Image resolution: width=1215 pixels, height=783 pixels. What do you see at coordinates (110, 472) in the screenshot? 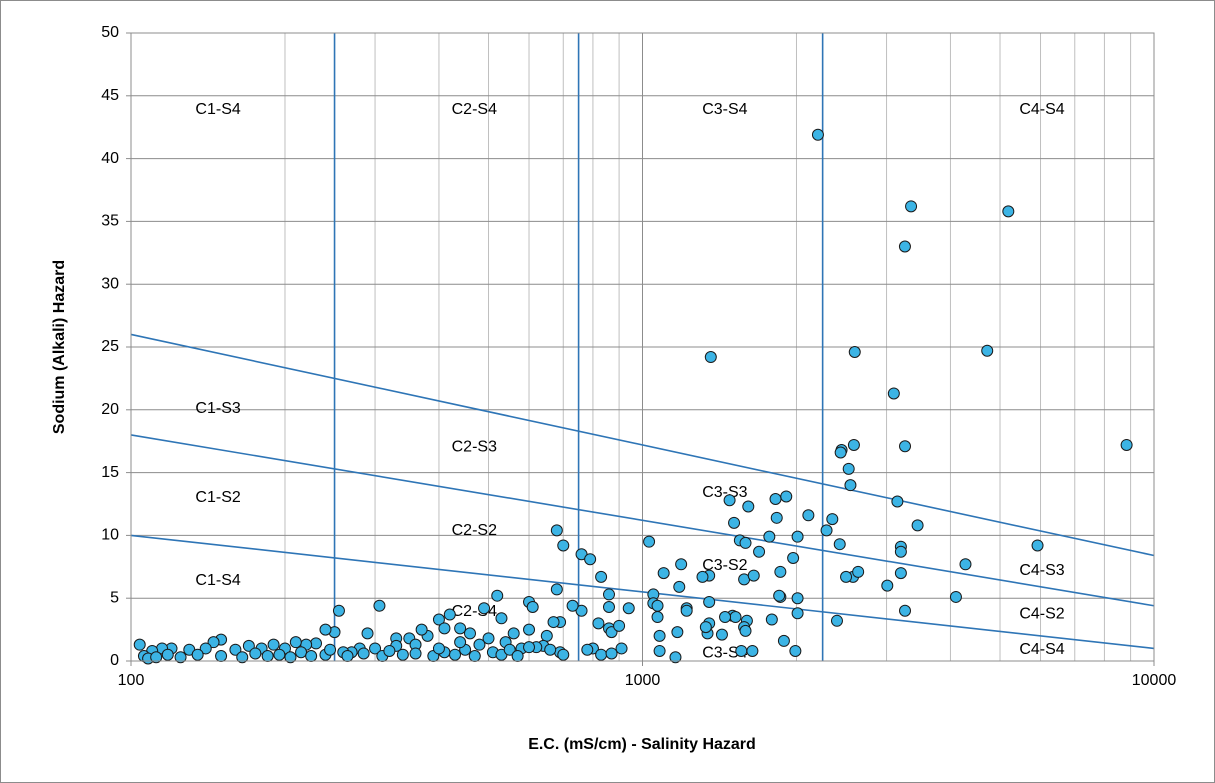
I see `y-tick-label: 15` at bounding box center [110, 472].